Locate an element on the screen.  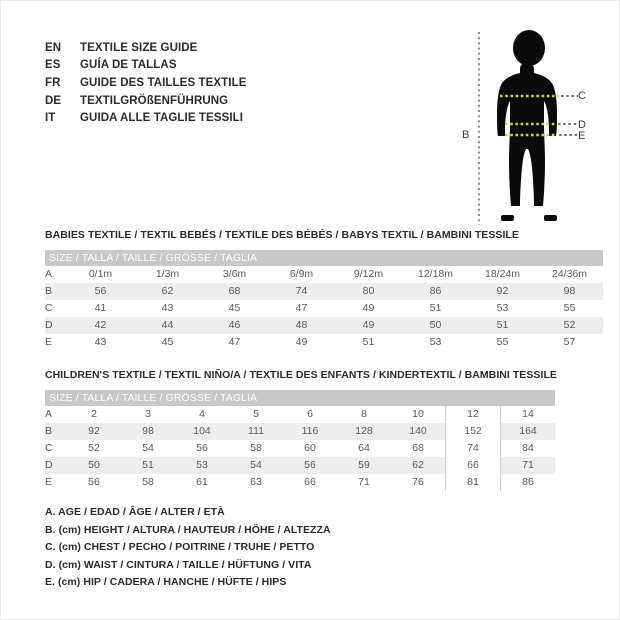
table-cell: 111 is located at coordinates (256, 431).